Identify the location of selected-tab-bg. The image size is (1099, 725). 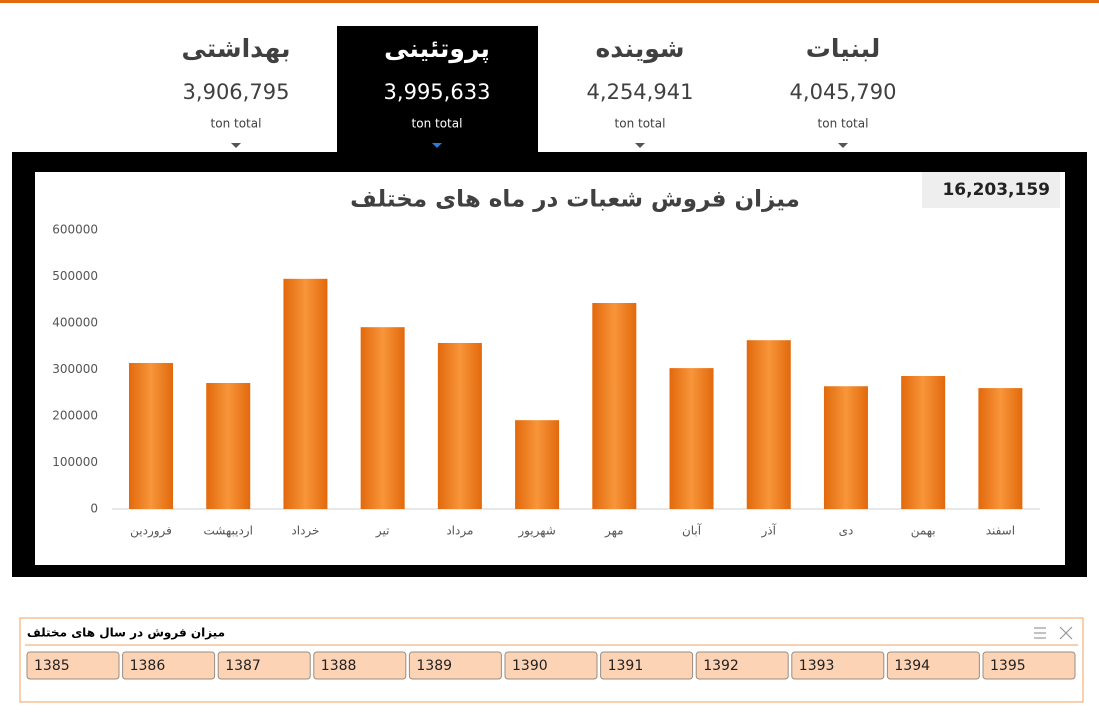
(437, 89).